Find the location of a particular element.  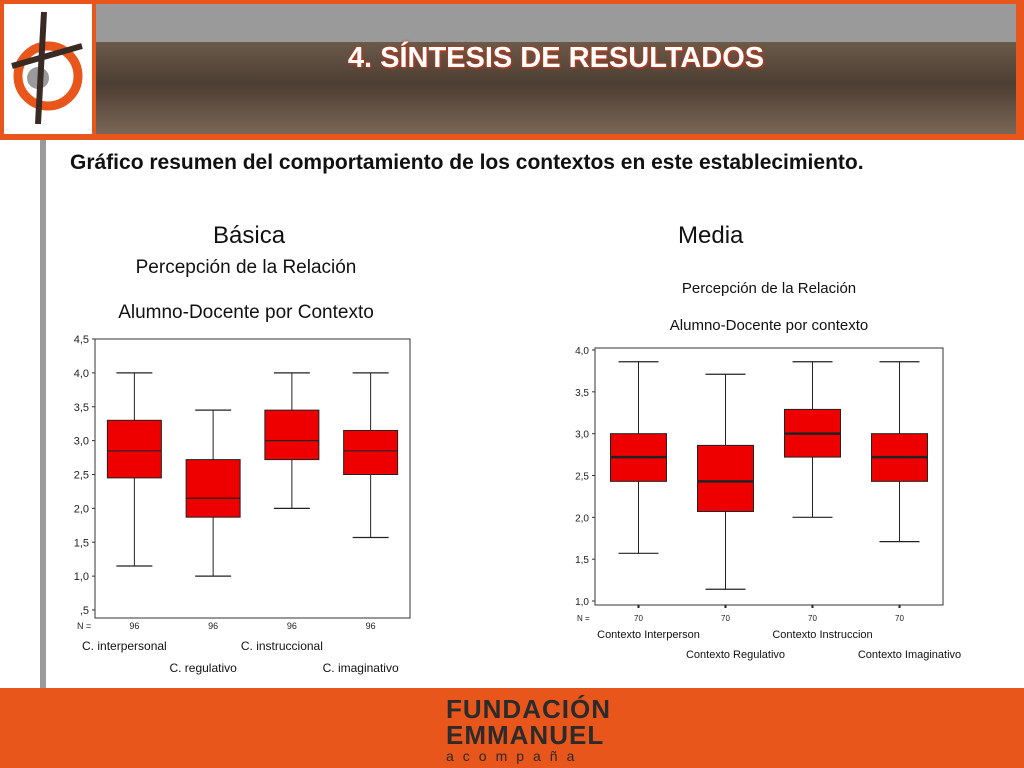

banner-strip is located at coordinates (556, 23).